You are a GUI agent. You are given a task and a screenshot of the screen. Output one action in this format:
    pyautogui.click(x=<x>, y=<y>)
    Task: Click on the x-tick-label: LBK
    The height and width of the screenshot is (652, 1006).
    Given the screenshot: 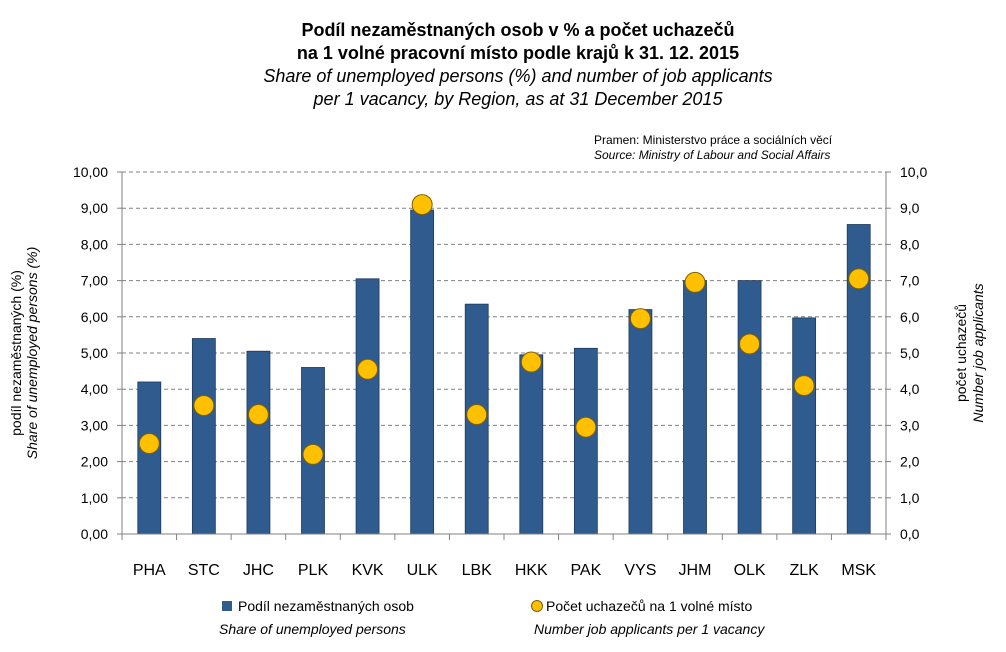 What is the action you would take?
    pyautogui.click(x=477, y=570)
    